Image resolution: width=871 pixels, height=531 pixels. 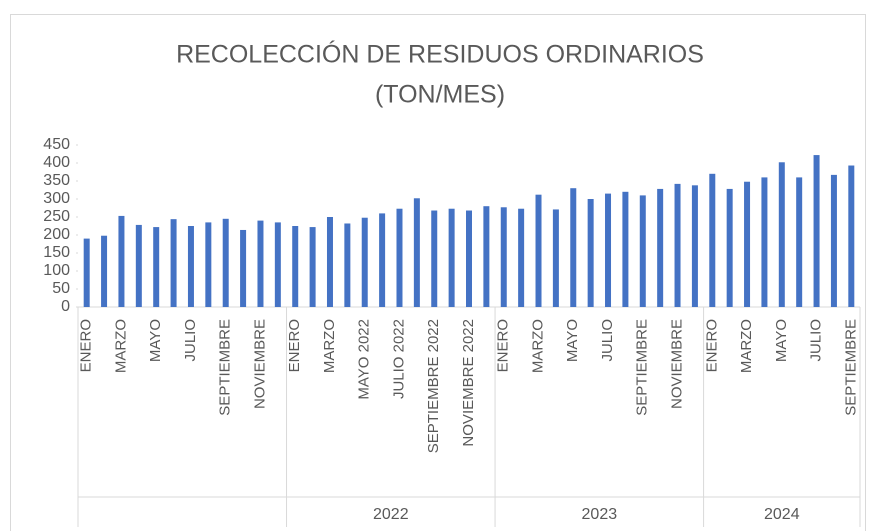 I want to click on x-tick-label: NOVIEMBRE 2022, so click(x=468, y=383).